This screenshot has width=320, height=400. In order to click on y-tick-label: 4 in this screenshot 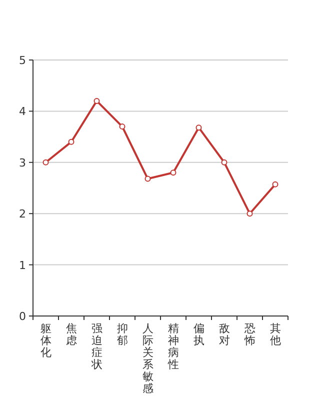, I will do `click(22, 111)`.